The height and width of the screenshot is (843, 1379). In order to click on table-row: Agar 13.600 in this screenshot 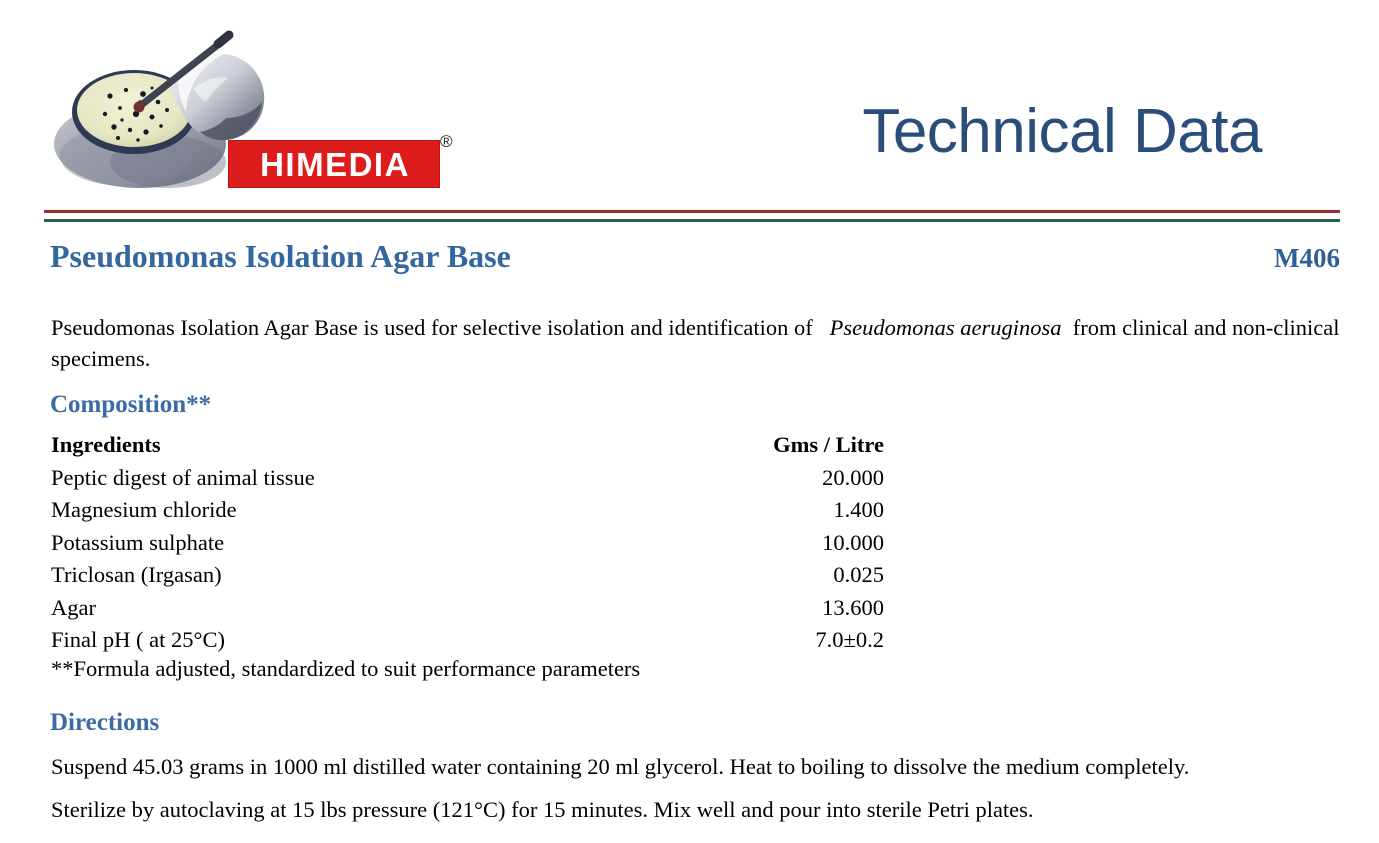, I will do `click(467, 608)`.